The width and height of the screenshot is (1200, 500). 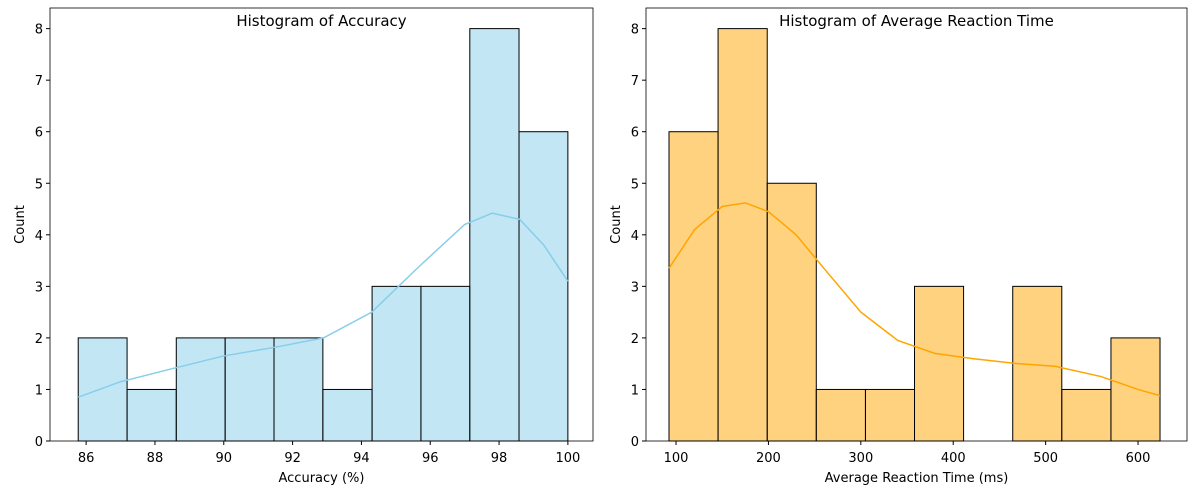 What do you see at coordinates (1138, 458) in the screenshot?
I see `x-tick-label: 600` at bounding box center [1138, 458].